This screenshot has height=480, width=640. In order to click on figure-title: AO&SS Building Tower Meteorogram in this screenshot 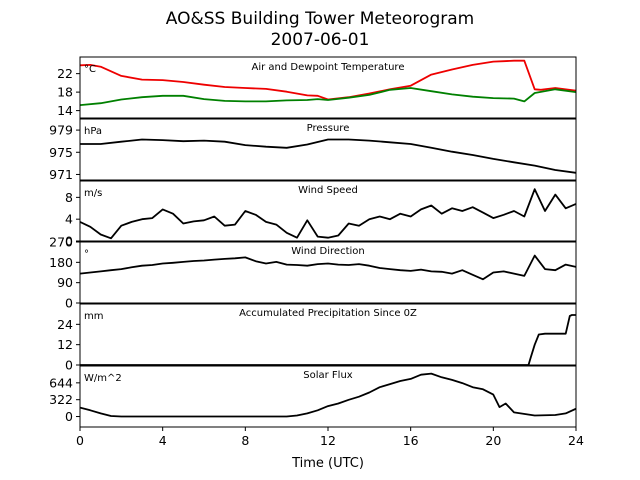, I will do `click(320, 19)`.